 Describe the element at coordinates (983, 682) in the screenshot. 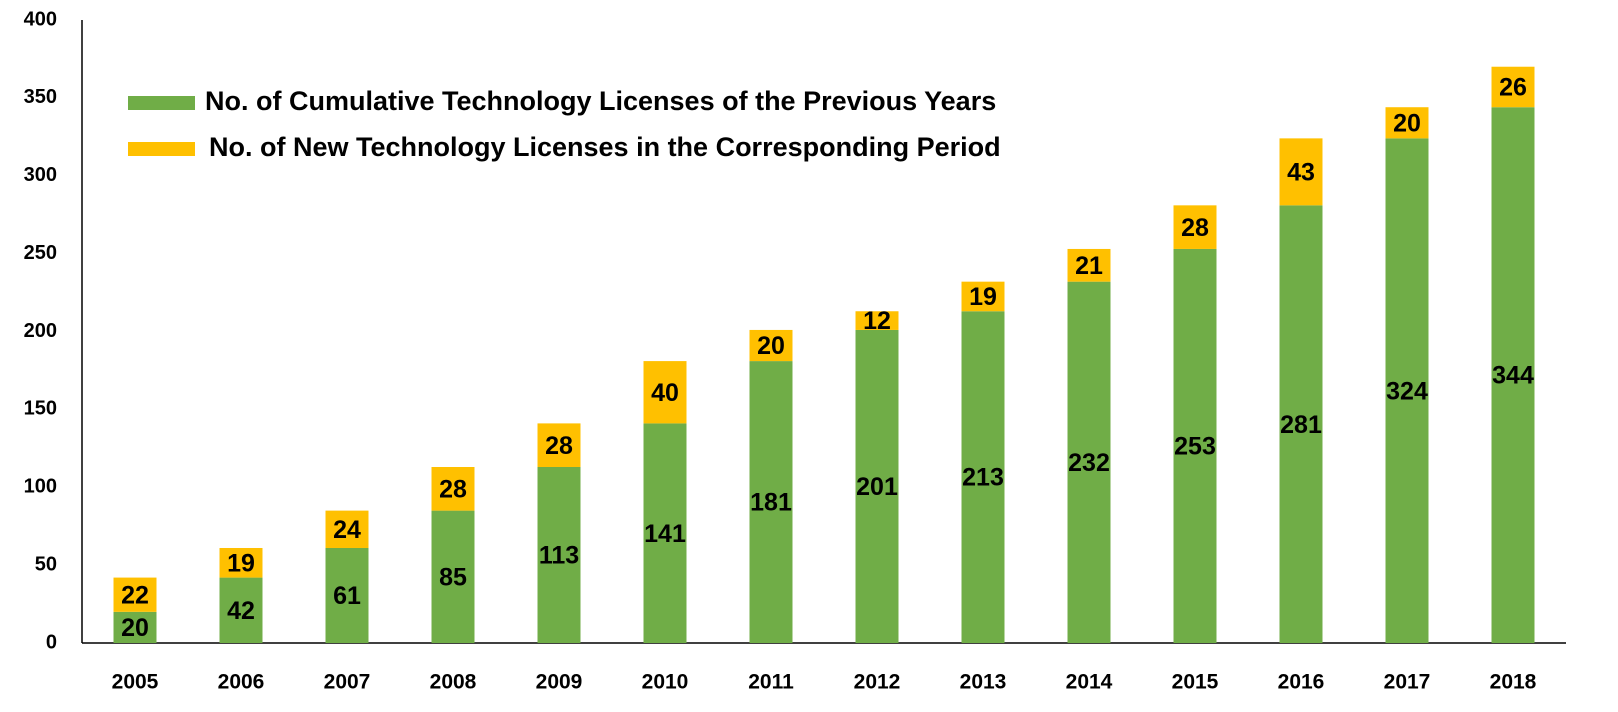

I see `x-tick-label: 2013` at that location.